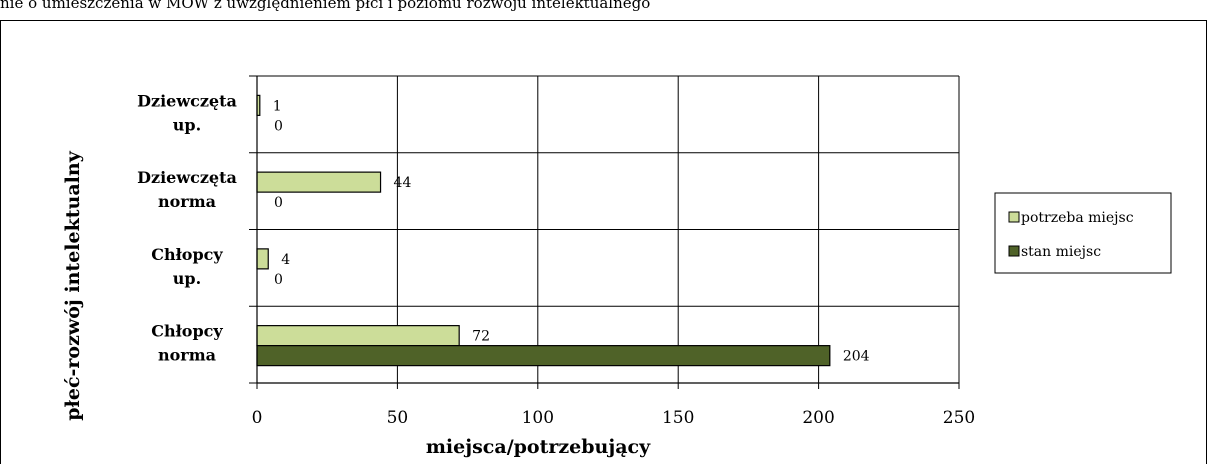 The height and width of the screenshot is (464, 1208). I want to click on legend-box, so click(1083, 233).